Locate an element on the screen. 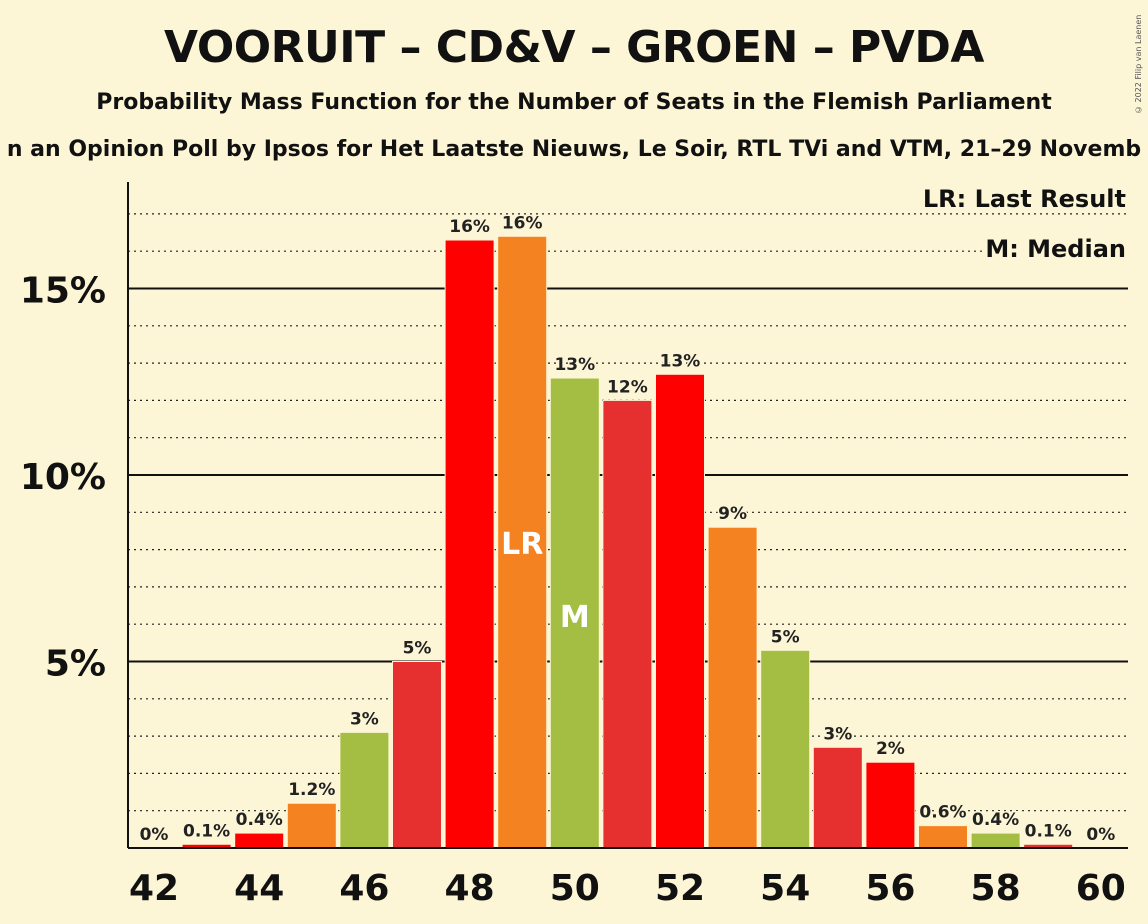  x-tick-label: 50 is located at coordinates (575, 888).